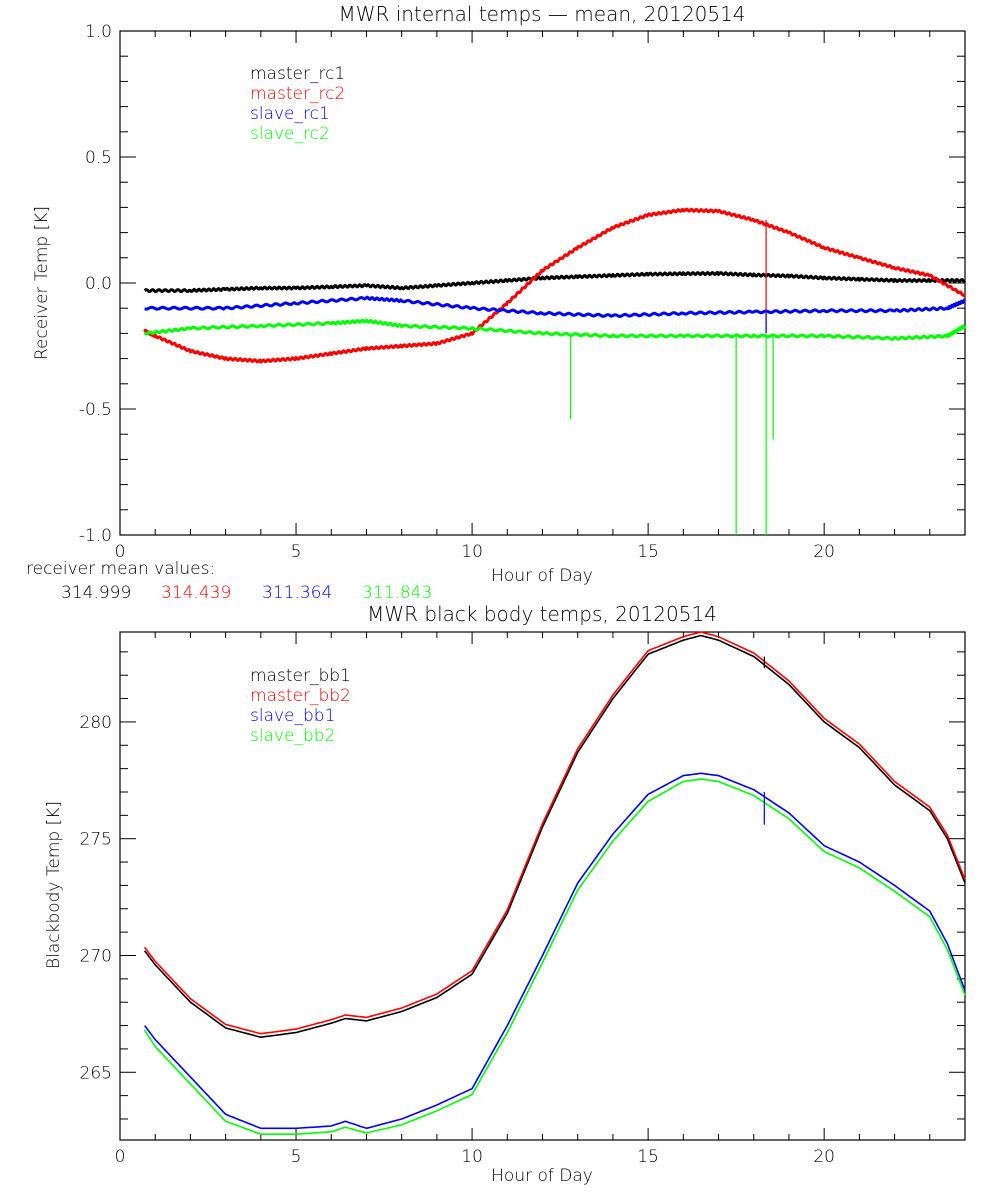  Describe the element at coordinates (555, 282) in the screenshot. I see `series-line-master-rc1` at that location.